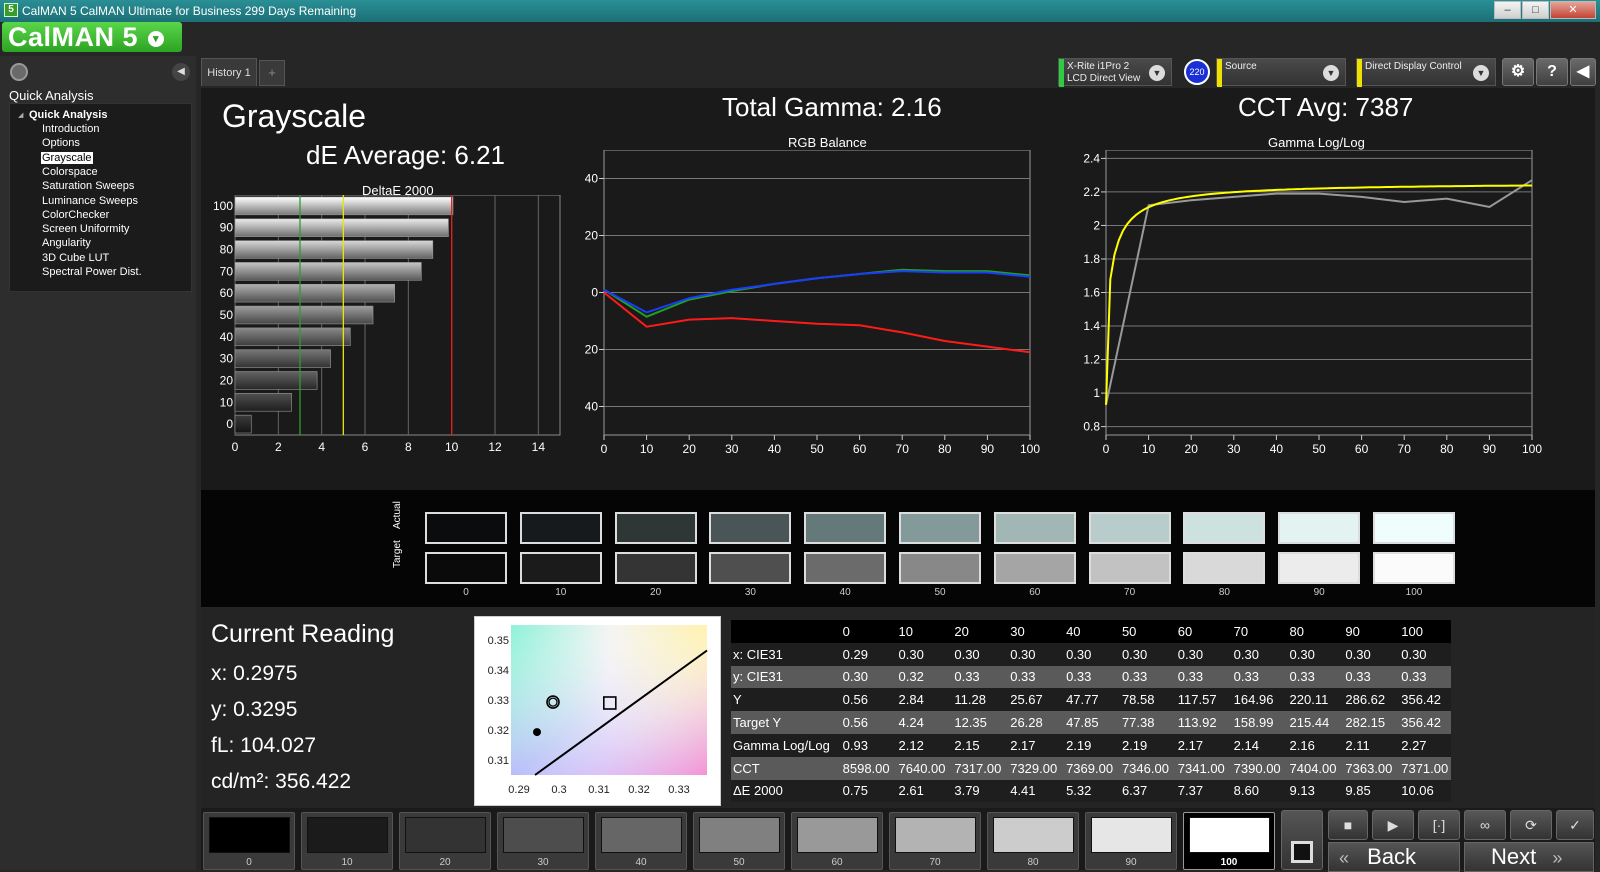  What do you see at coordinates (76, 214) in the screenshot?
I see `sidebar-item-colorchecker: ColorChecker` at bounding box center [76, 214].